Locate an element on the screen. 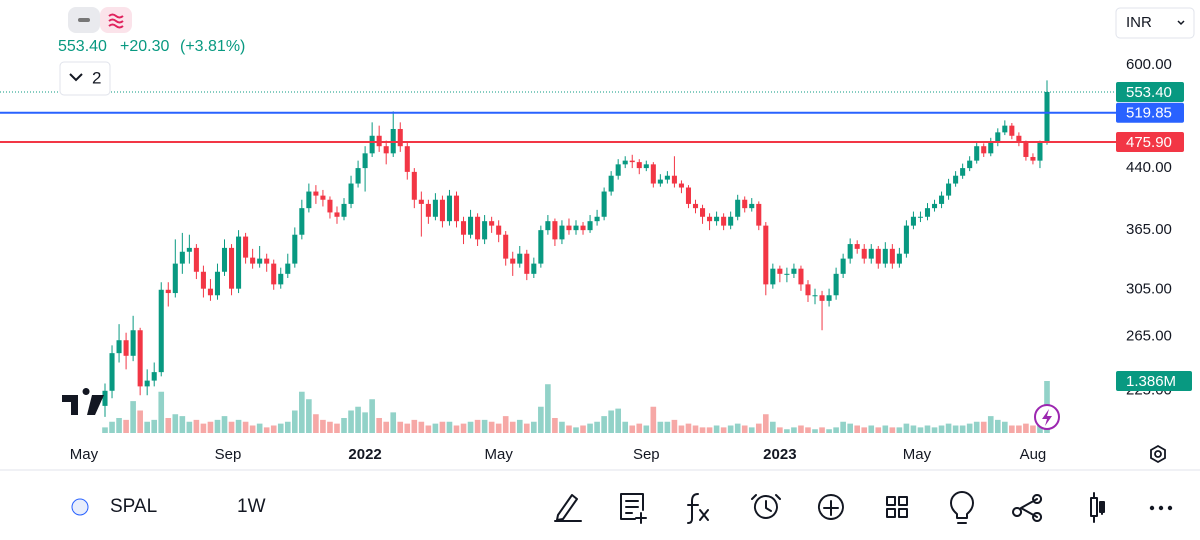  symbol: SPAL is located at coordinates (133, 506).